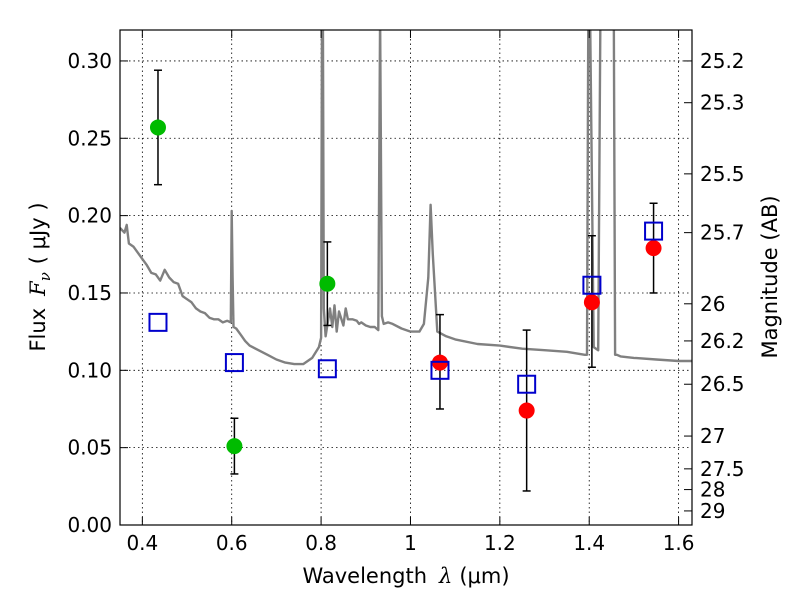  I want to click on x-tick-label: 1.4, so click(589, 543).